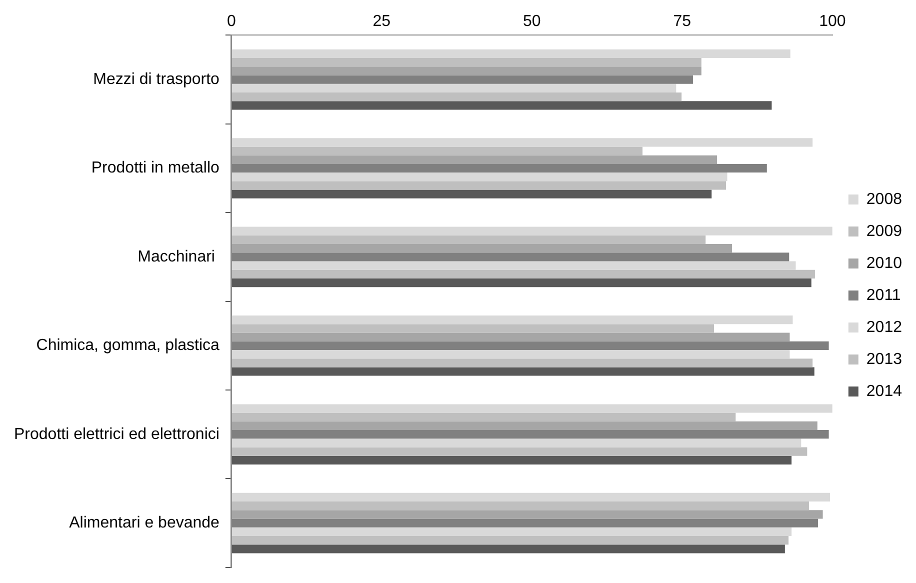  What do you see at coordinates (231, 21) in the screenshot?
I see `x-tick-label: 0` at bounding box center [231, 21].